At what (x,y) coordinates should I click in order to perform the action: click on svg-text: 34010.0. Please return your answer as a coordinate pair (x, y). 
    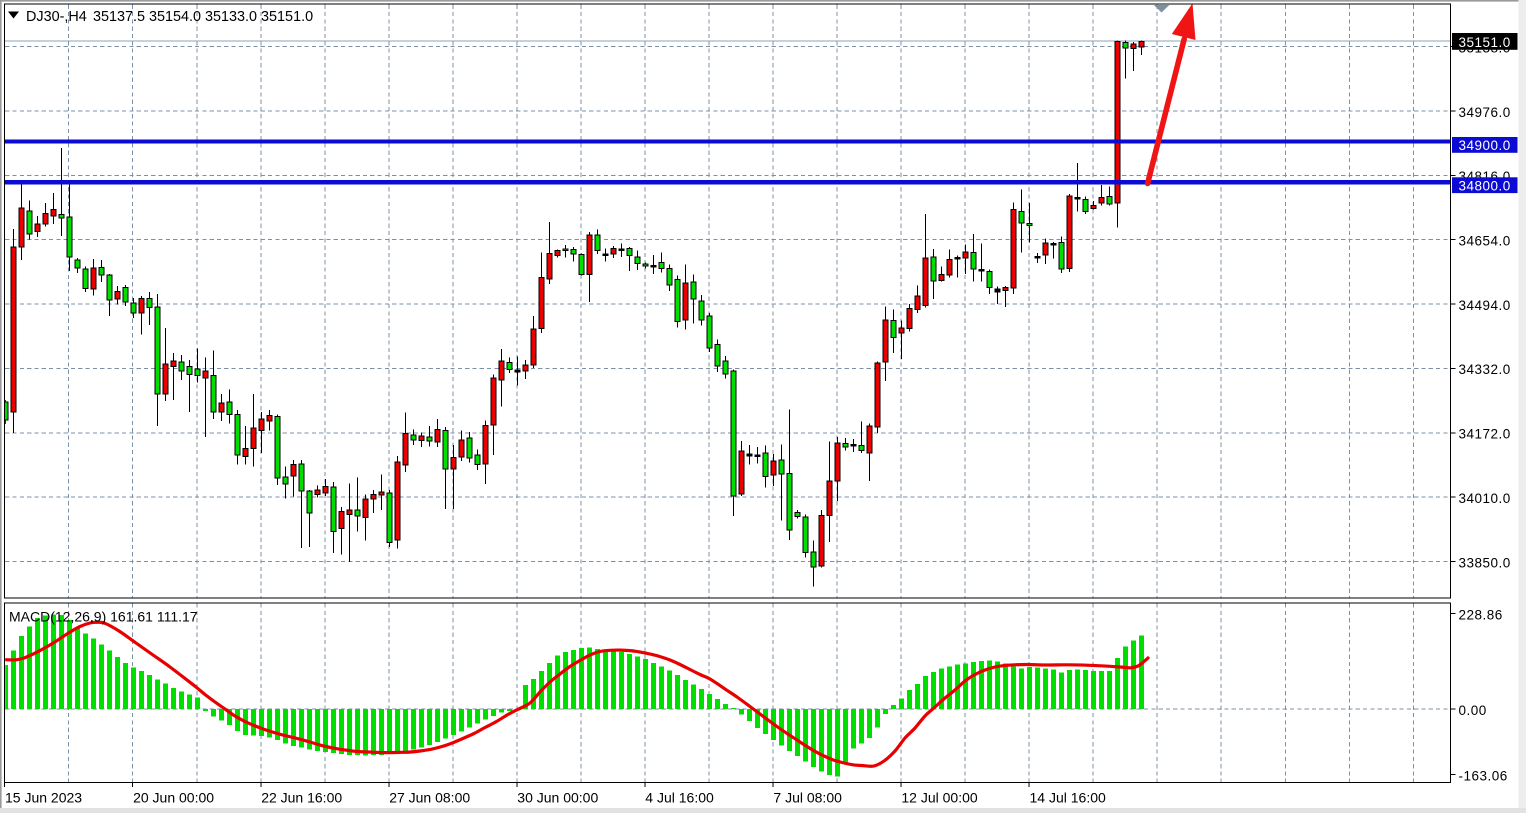
    Looking at the image, I should click on (1485, 498).